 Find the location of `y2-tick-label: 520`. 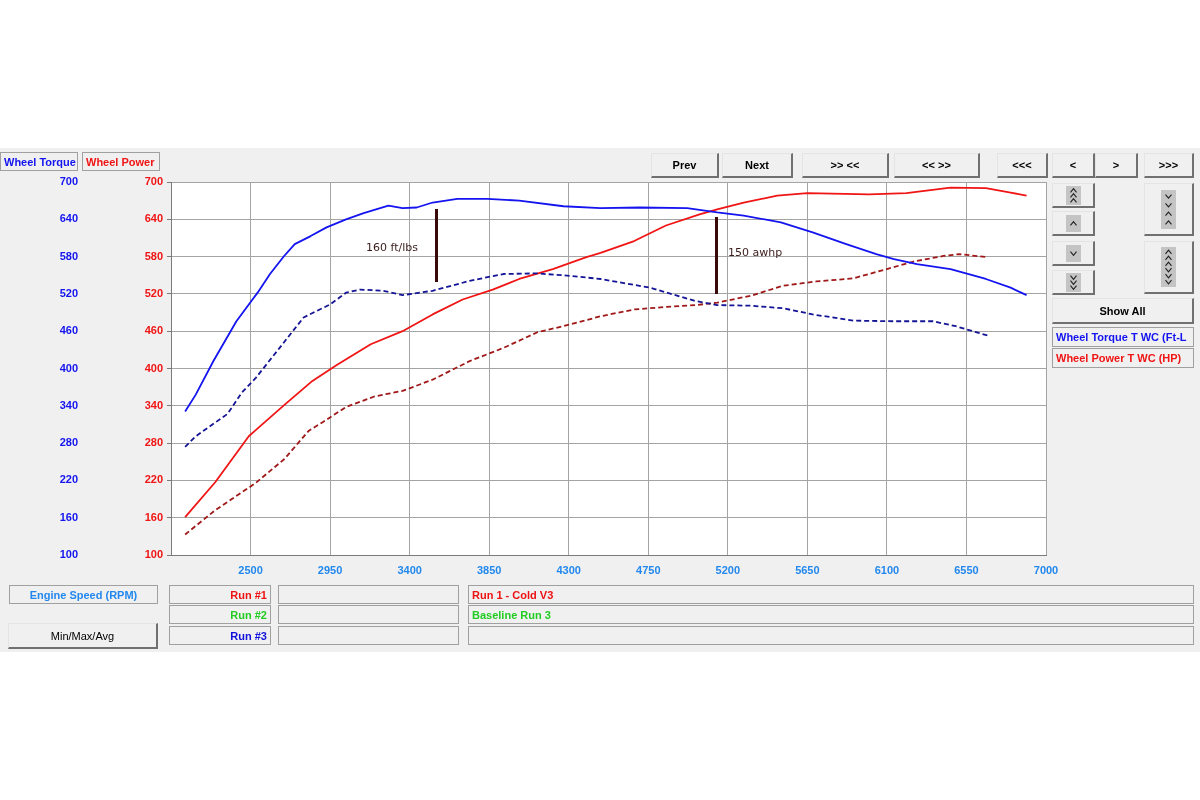

y2-tick-label: 520 is located at coordinates (153, 292).